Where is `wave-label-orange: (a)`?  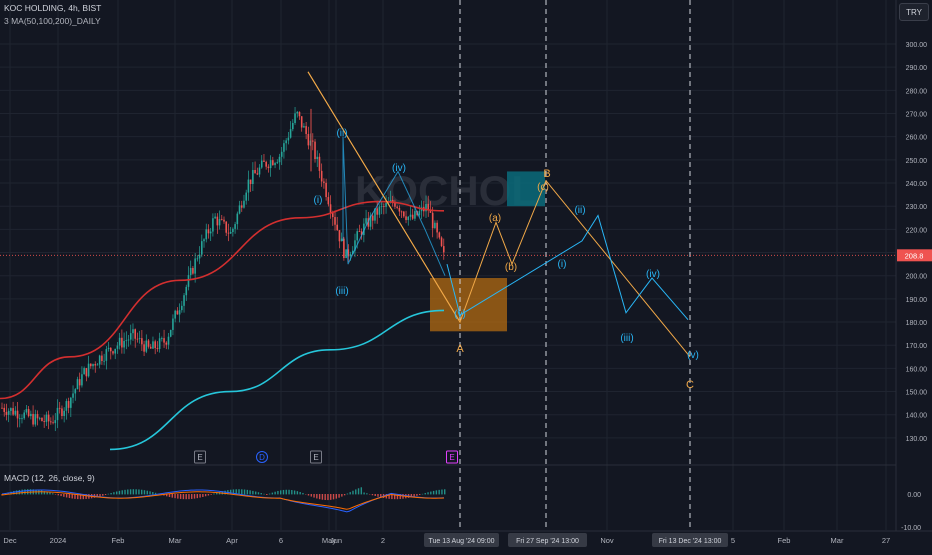
wave-label-orange: (a) is located at coordinates (495, 218).